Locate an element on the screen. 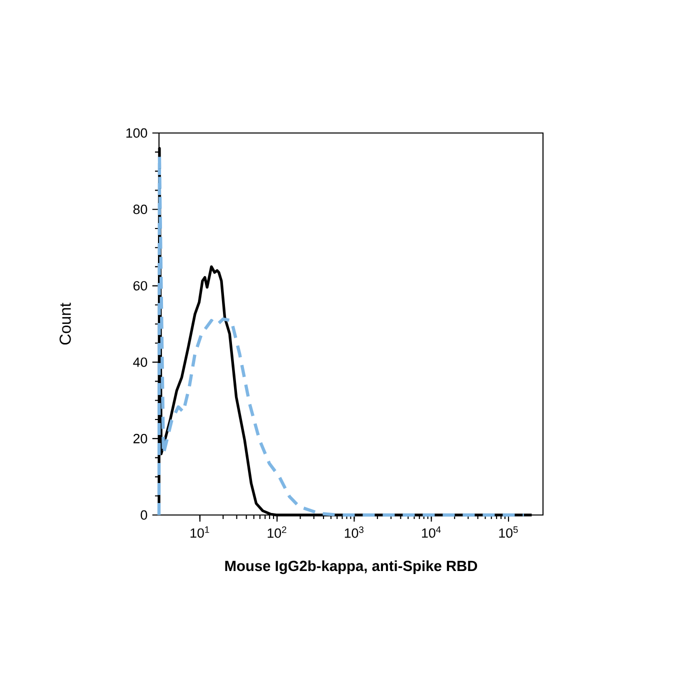  y-tick-label: 40 is located at coordinates (140, 362).